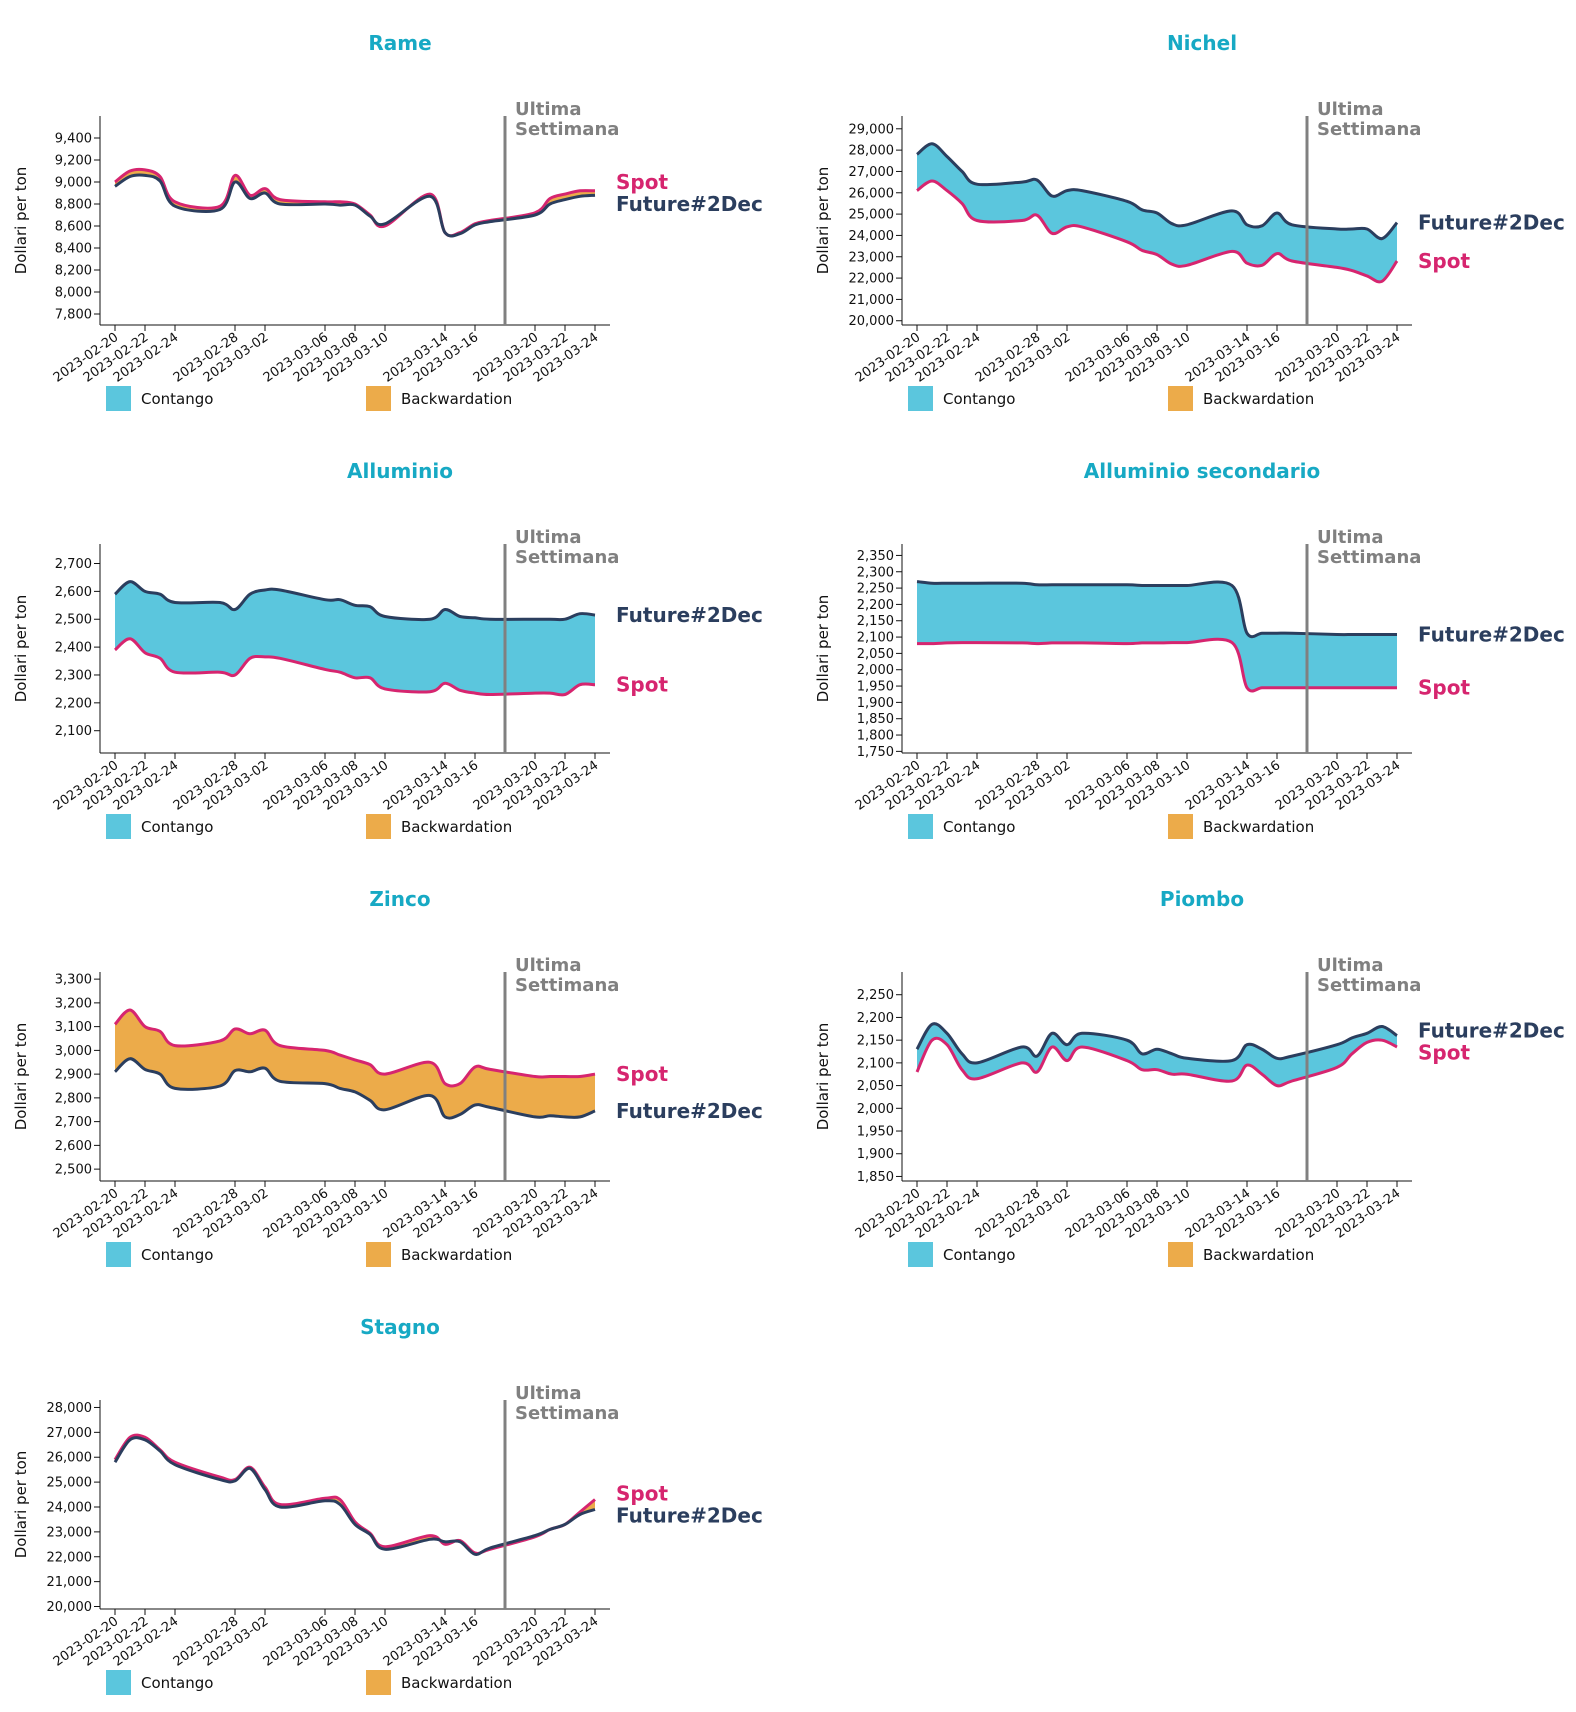 The height and width of the screenshot is (1712, 1576). Describe the element at coordinates (73, 315) in the screenshot. I see `y-tick-label: 7,800` at that location.